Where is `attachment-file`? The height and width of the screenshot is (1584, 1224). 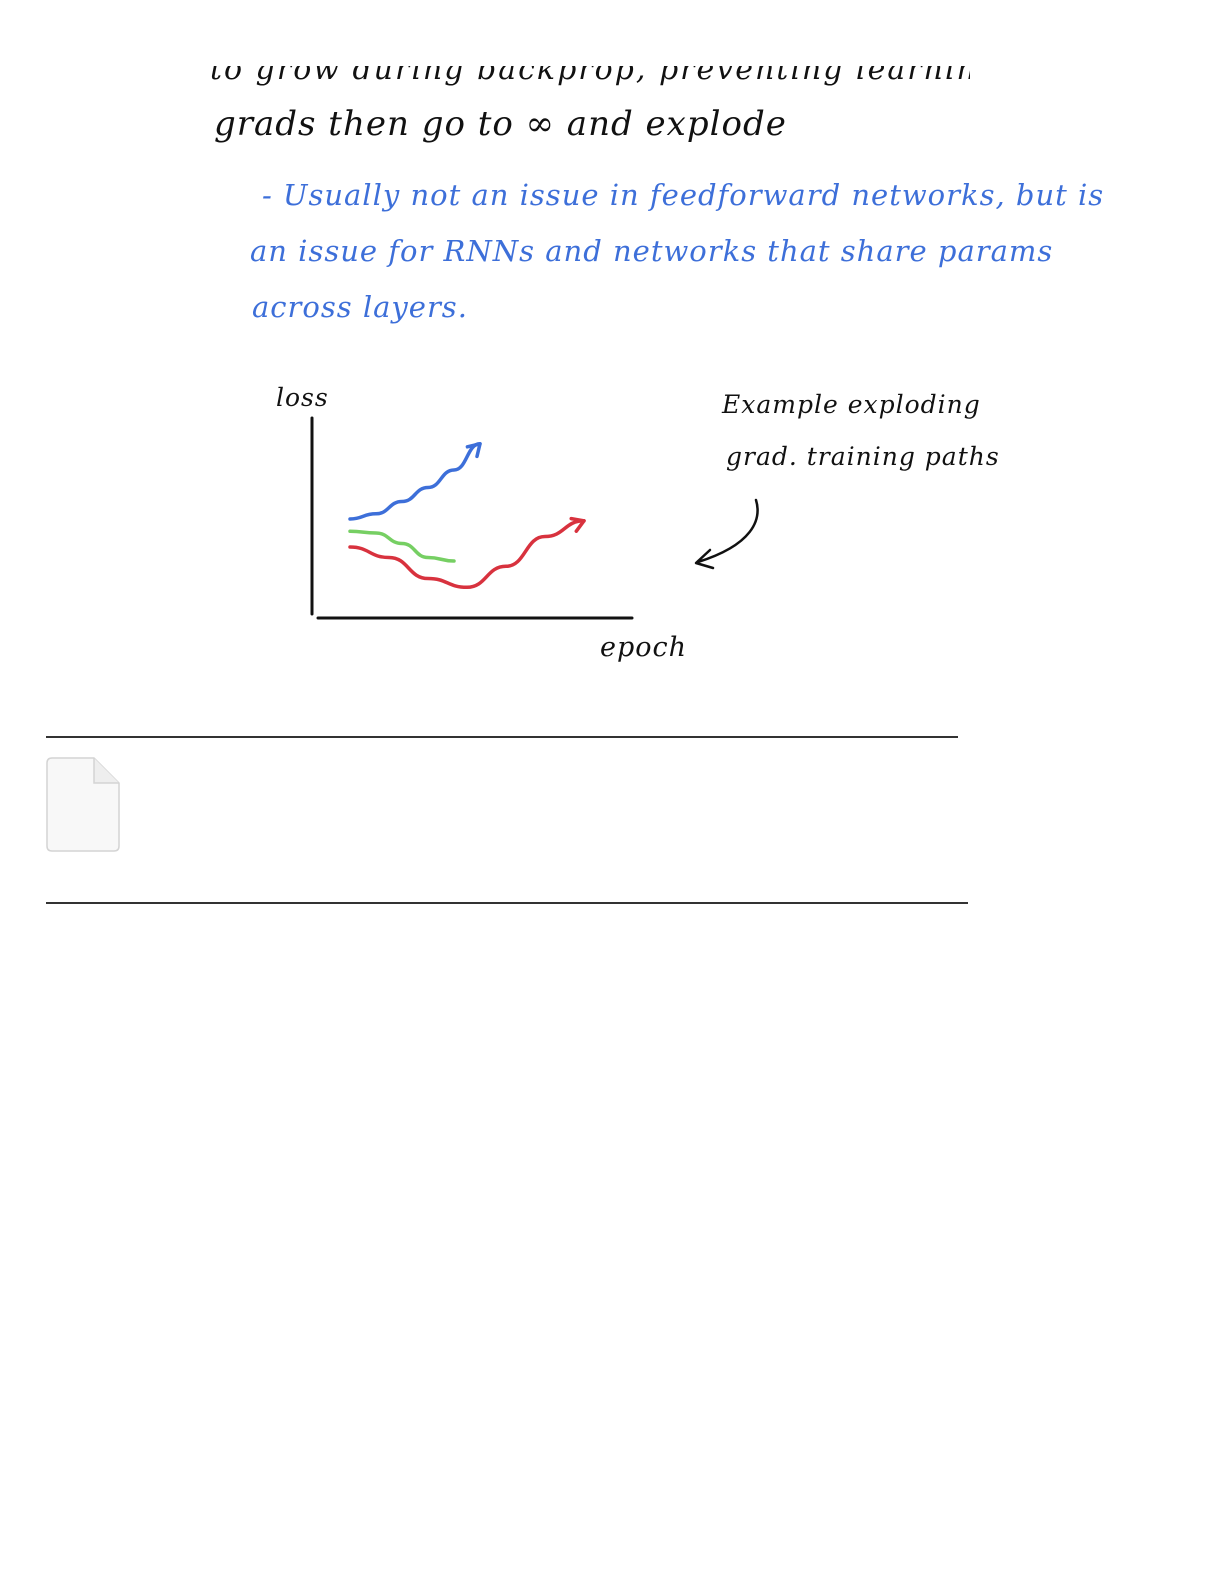
attachment-file is located at coordinates (83, 804).